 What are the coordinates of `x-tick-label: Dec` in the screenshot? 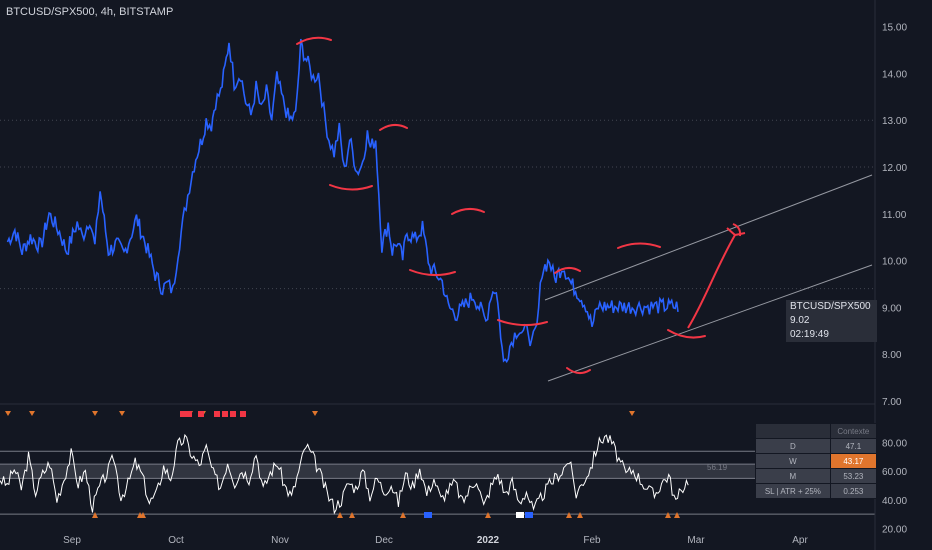 It's located at (384, 540).